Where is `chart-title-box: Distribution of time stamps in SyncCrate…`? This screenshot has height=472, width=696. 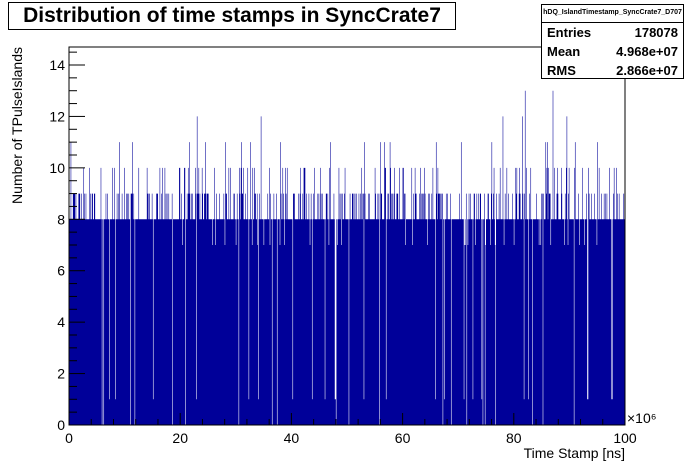 chart-title-box: Distribution of time stamps in SyncCrate… is located at coordinates (232, 16).